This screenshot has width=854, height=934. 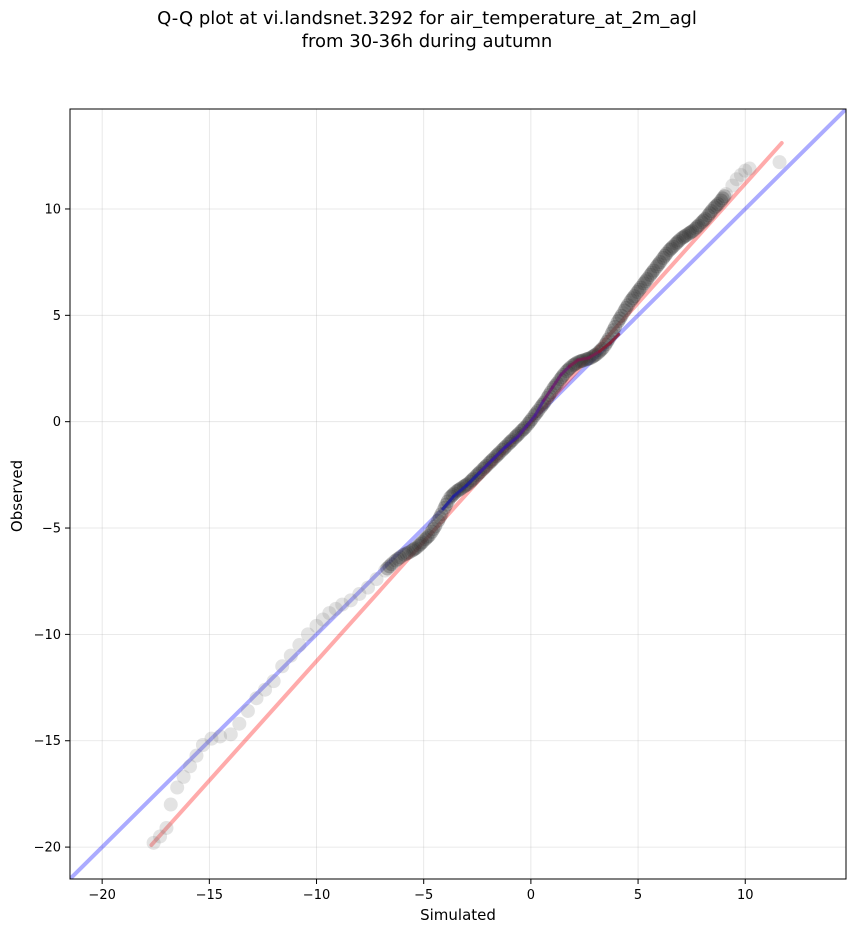 I want to click on y-tick-label: −10, so click(x=47, y=635).